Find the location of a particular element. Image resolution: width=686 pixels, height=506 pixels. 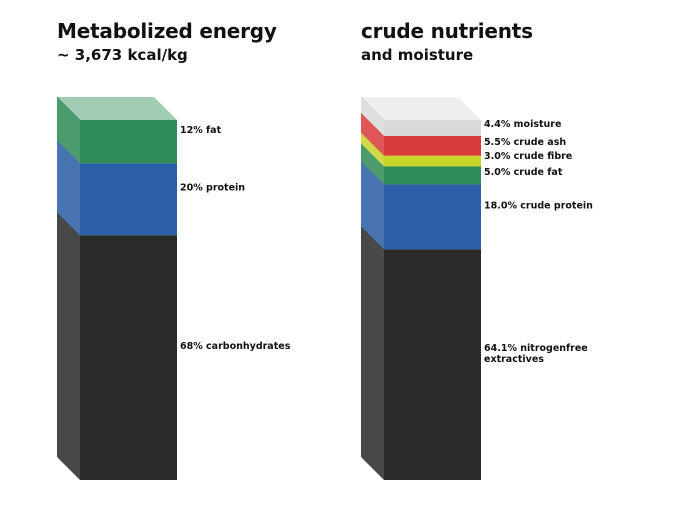

bar-side-fat is located at coordinates (68, 130).